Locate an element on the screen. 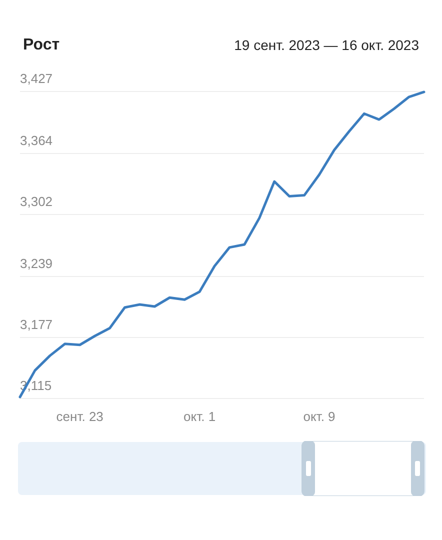 Image resolution: width=442 pixels, height=540 pixels. x-tick-label: сент. 23 is located at coordinates (80, 416).